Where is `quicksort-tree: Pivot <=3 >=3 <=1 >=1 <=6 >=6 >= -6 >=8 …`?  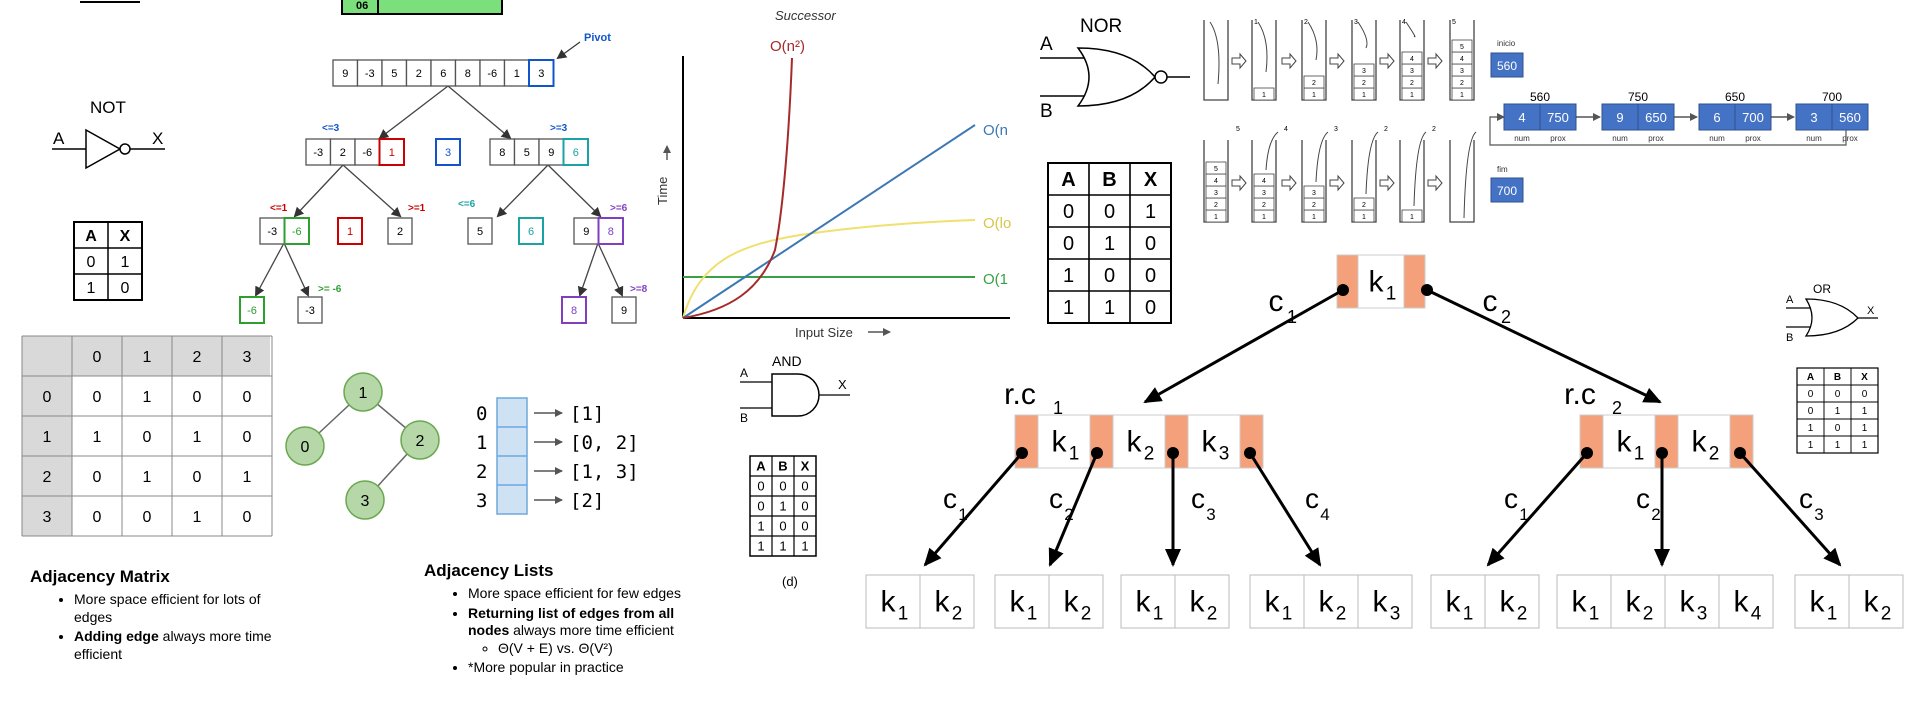 quicksort-tree: Pivot <=3 >=3 <=1 >=1 <=6 >=6 >= -6 >=8 … is located at coordinates (443, 178).